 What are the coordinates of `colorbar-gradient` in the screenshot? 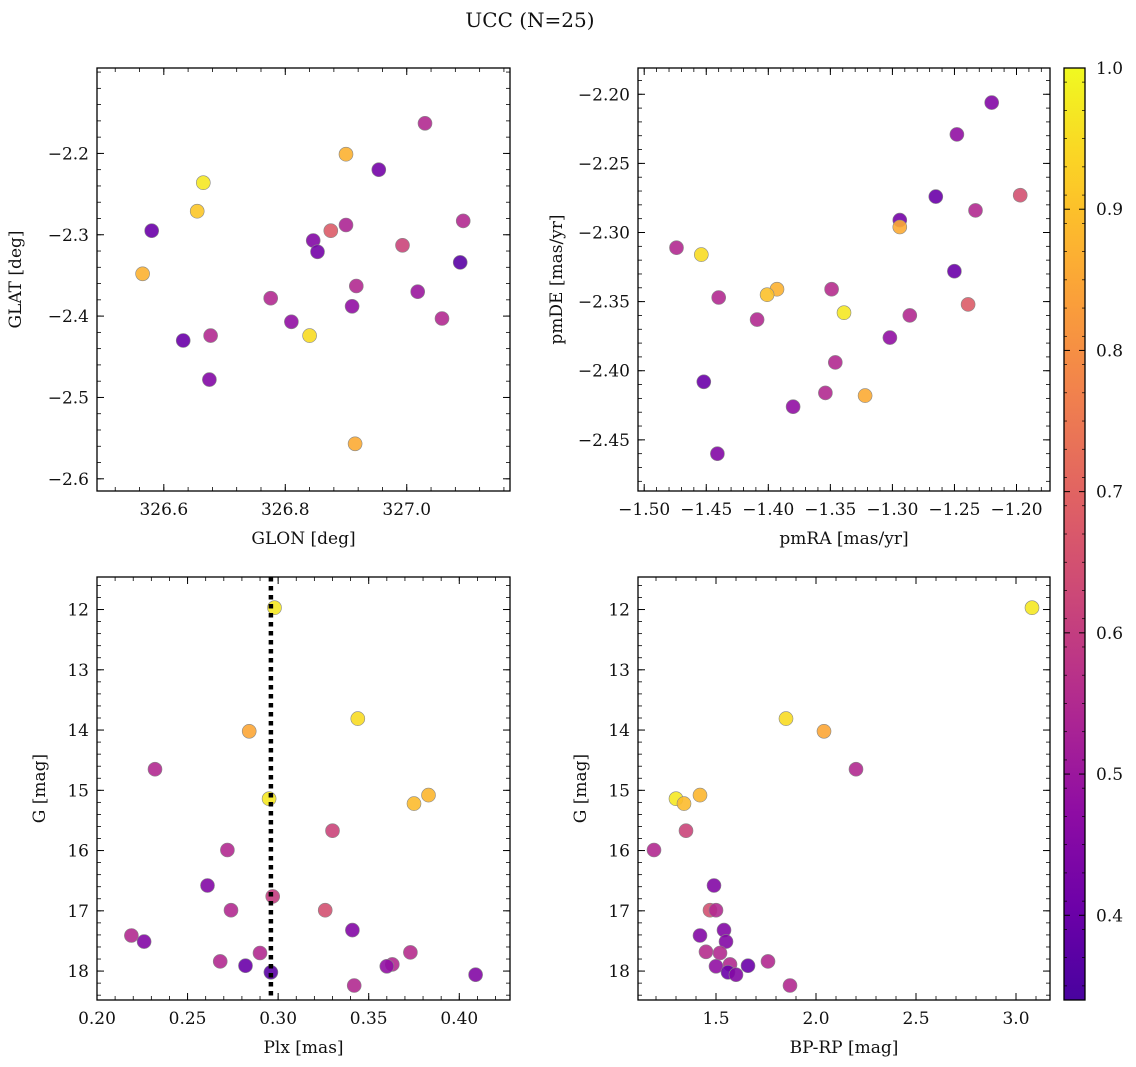 It's located at (1074, 534).